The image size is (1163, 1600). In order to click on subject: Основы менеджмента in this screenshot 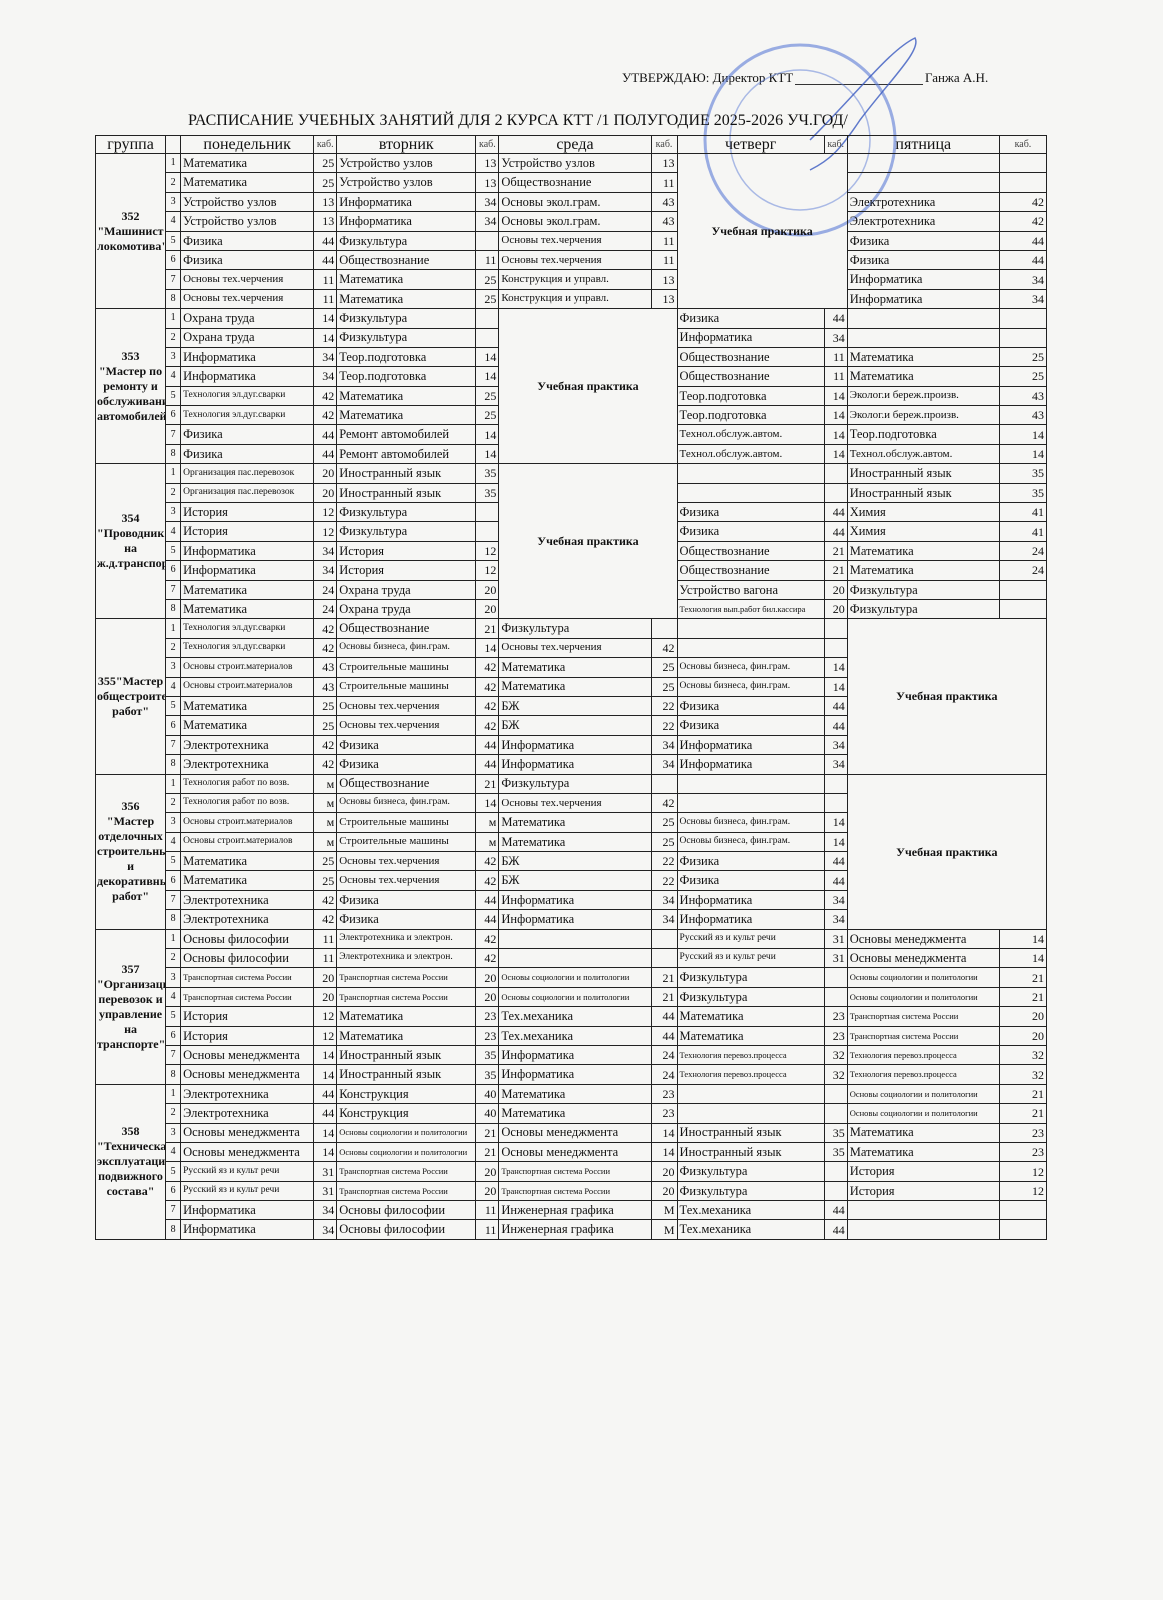, I will do `click(575, 1132)`.